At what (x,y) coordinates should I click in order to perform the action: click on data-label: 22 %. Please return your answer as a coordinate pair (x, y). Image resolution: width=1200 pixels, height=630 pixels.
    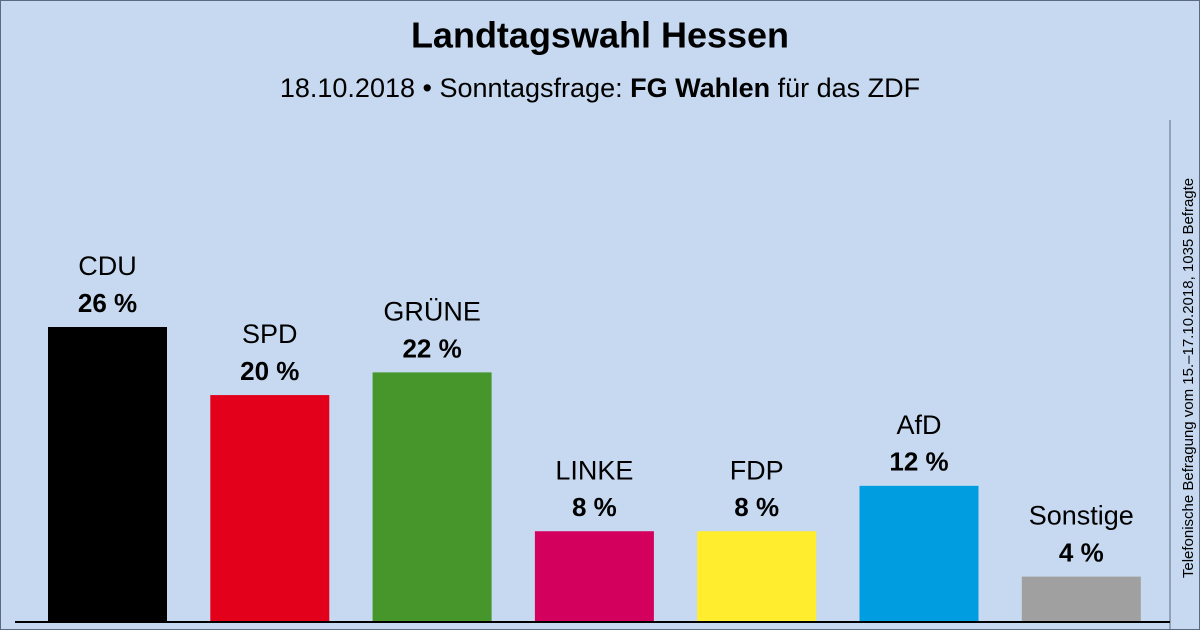
    Looking at the image, I should click on (431, 348).